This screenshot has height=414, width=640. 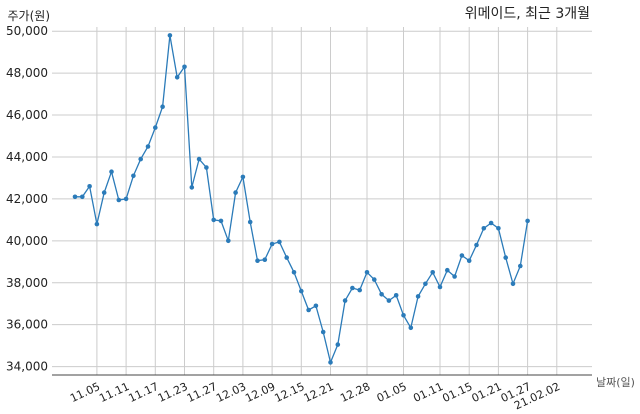 What do you see at coordinates (27, 31) in the screenshot?
I see `y-tick-label: 50,000` at bounding box center [27, 31].